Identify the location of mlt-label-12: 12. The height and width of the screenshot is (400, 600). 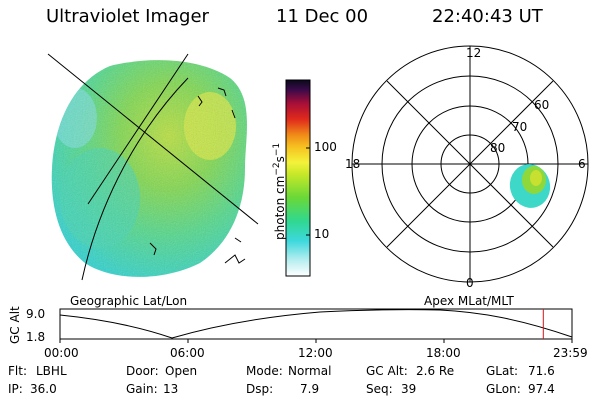
(474, 53).